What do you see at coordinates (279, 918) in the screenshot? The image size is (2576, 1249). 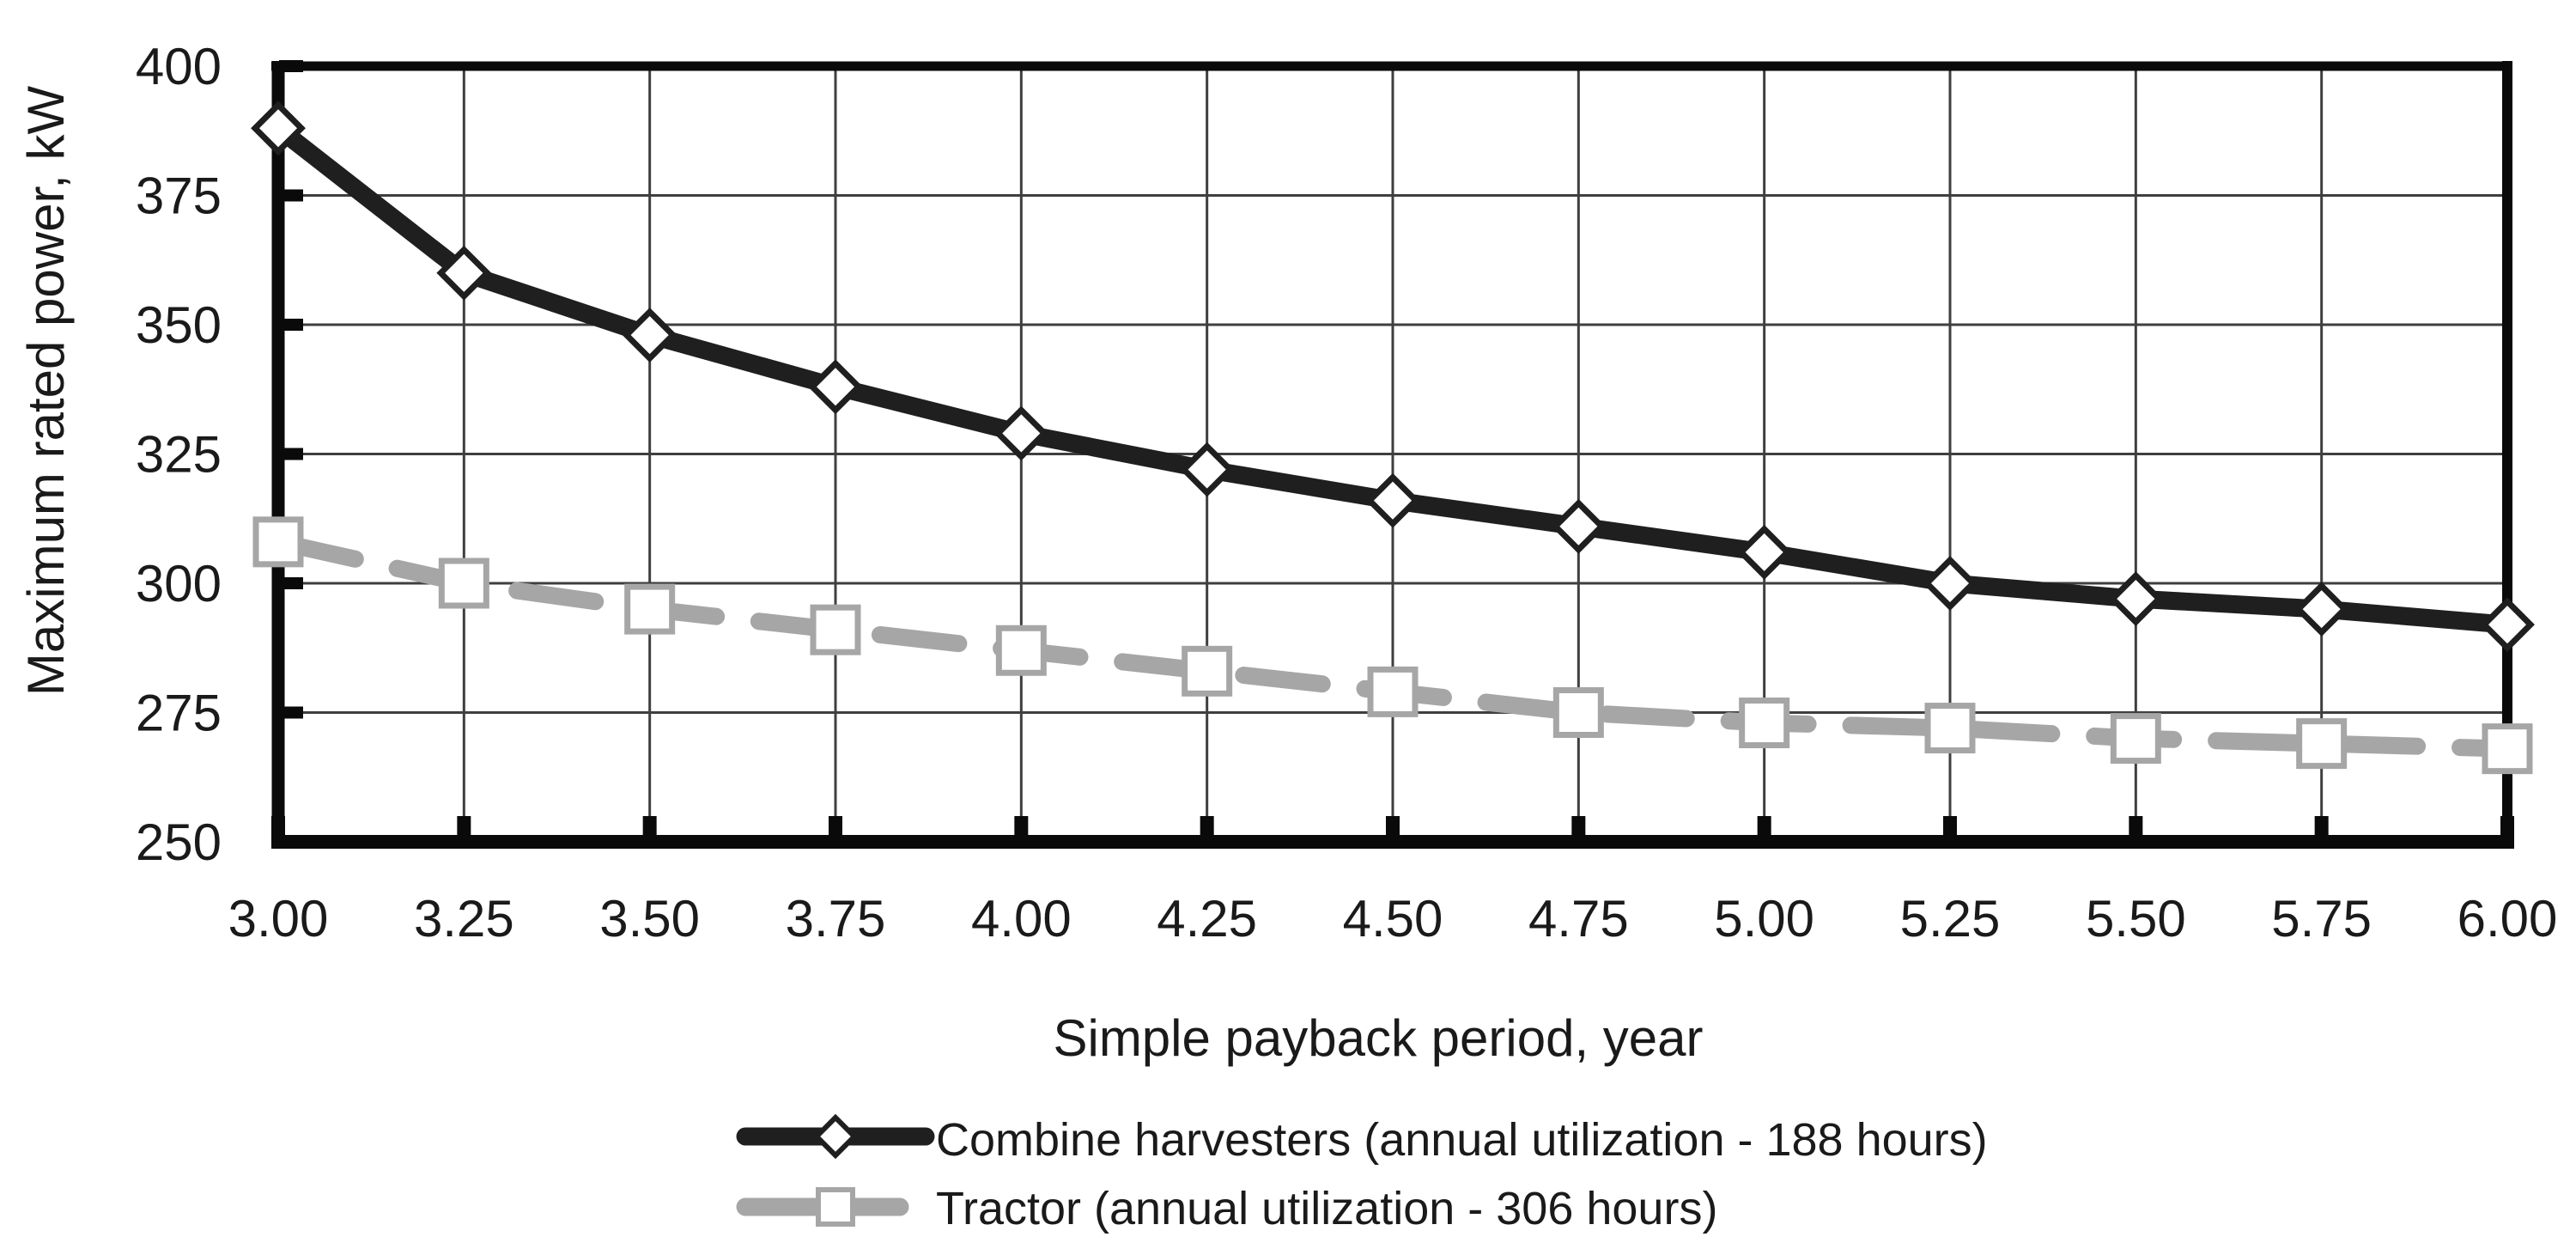 I see `x-tick-label: 3.00` at bounding box center [279, 918].